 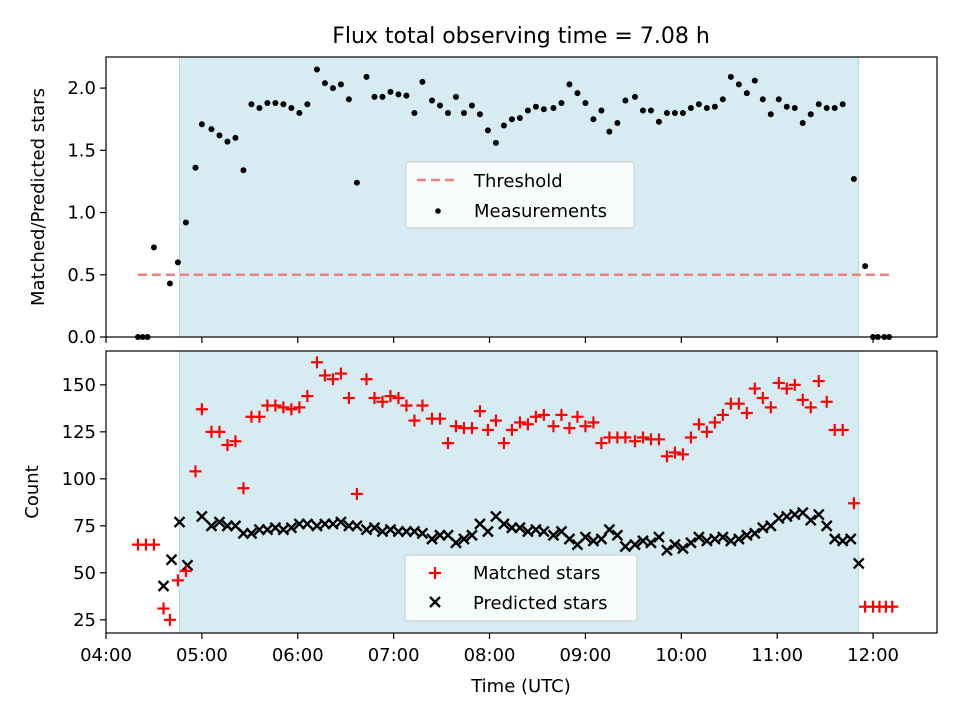 I want to click on legend-predicted-label: Predicted stars, so click(x=540, y=603).